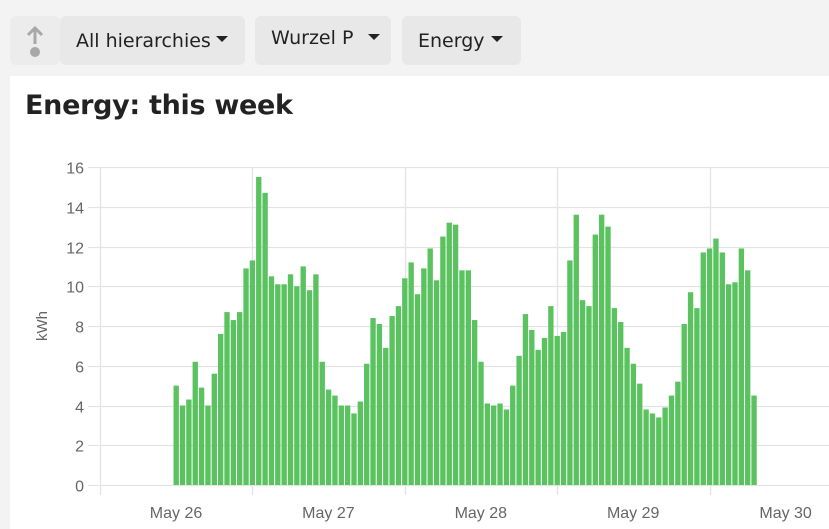 The height and width of the screenshot is (529, 829). What do you see at coordinates (79, 487) in the screenshot?
I see `y-tick-label: 0` at bounding box center [79, 487].